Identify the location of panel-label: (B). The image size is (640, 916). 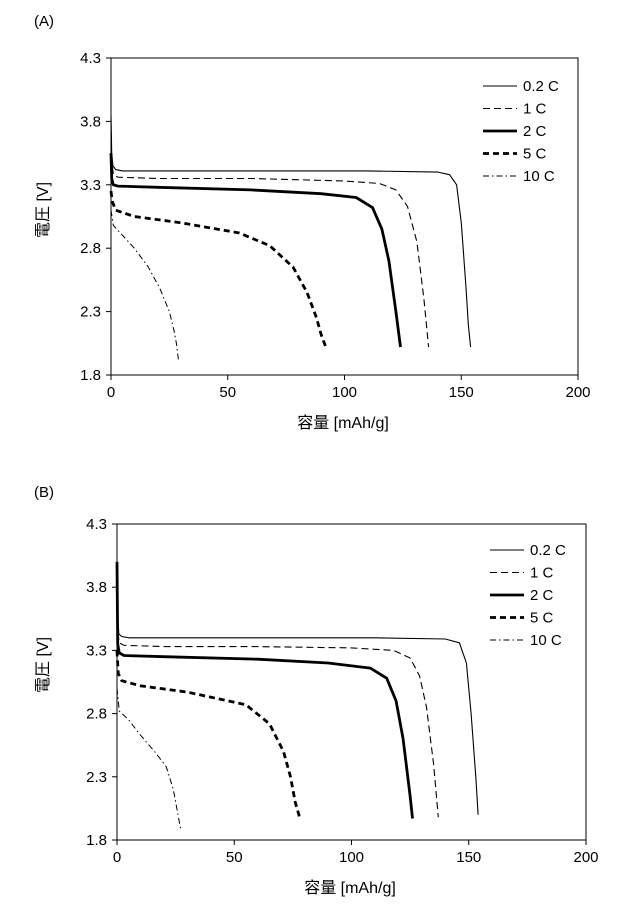
(44, 492).